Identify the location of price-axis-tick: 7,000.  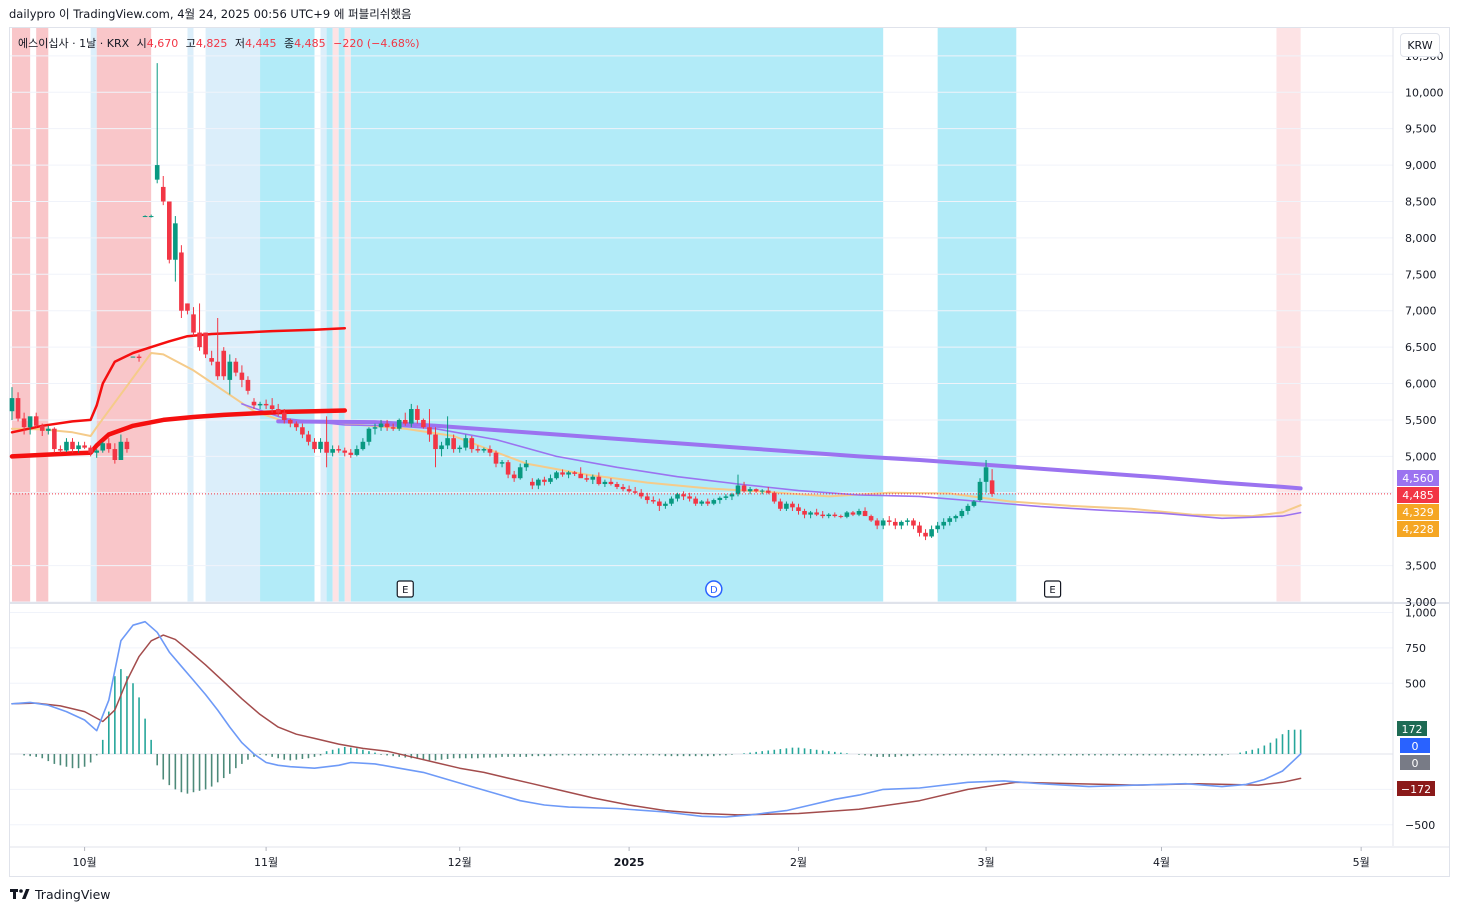
(1421, 311).